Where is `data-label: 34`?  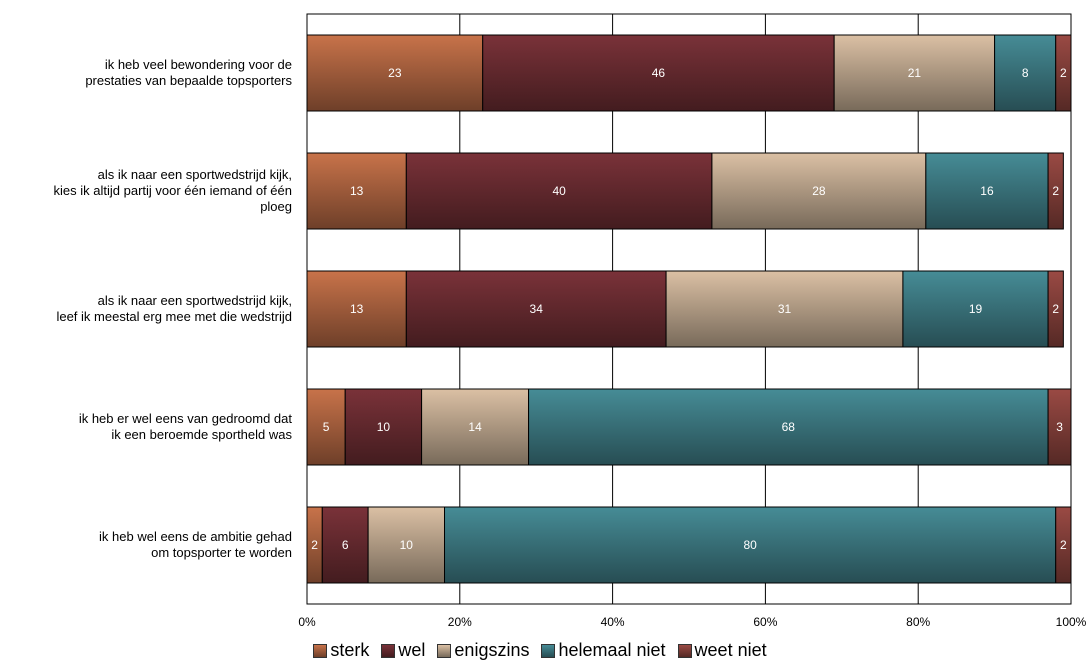
data-label: 34 is located at coordinates (537, 309).